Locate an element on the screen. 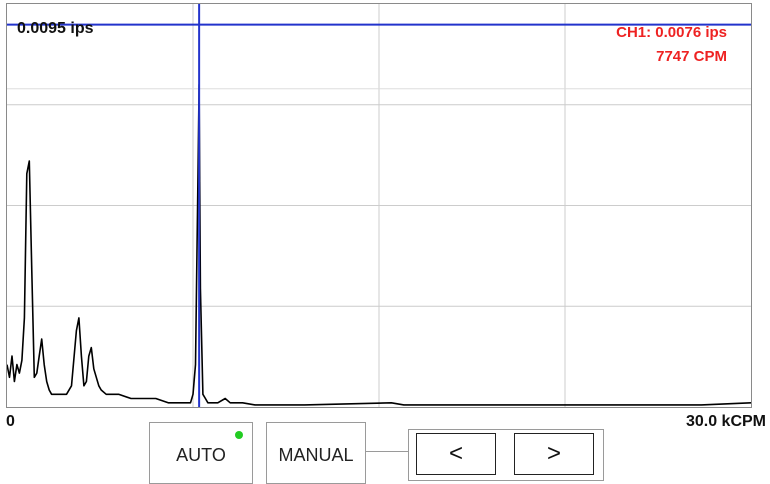  cursor-frequency-readout: 7747 CPM is located at coordinates (691, 56).